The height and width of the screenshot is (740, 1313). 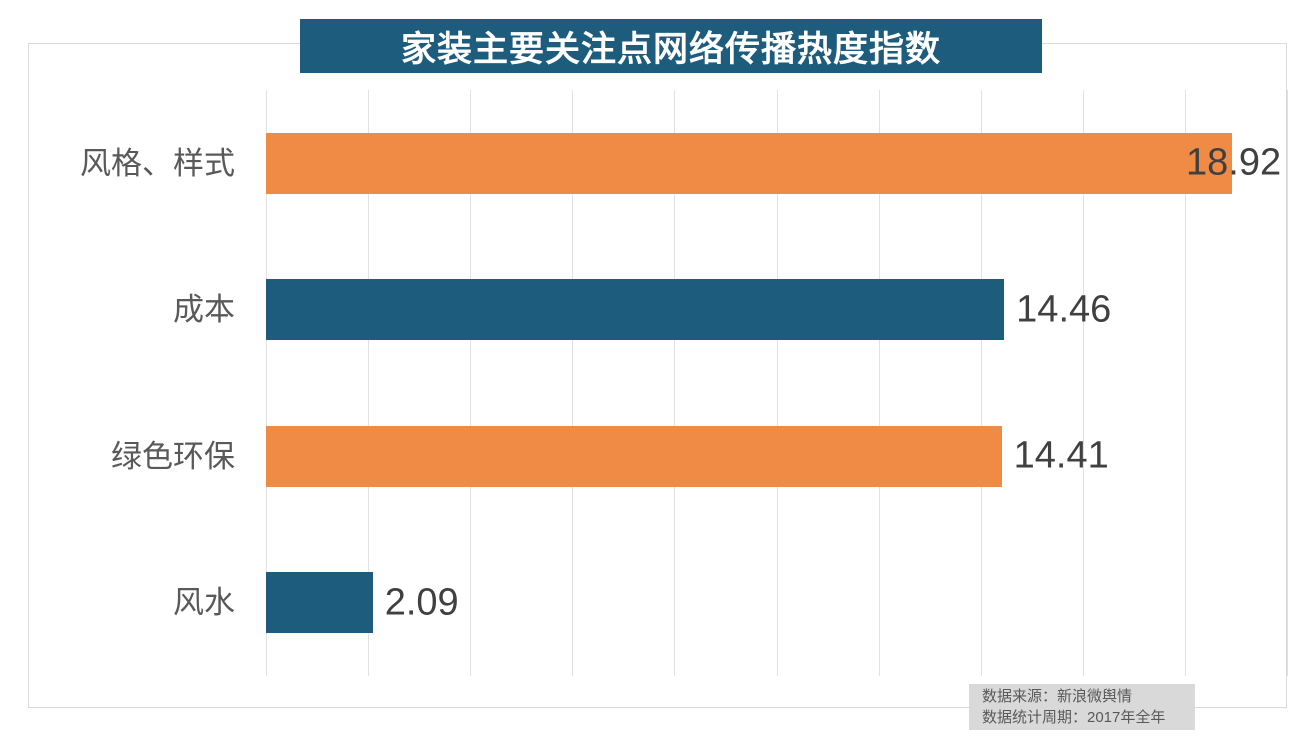 What do you see at coordinates (204, 603) in the screenshot?
I see `category-label: 风水` at bounding box center [204, 603].